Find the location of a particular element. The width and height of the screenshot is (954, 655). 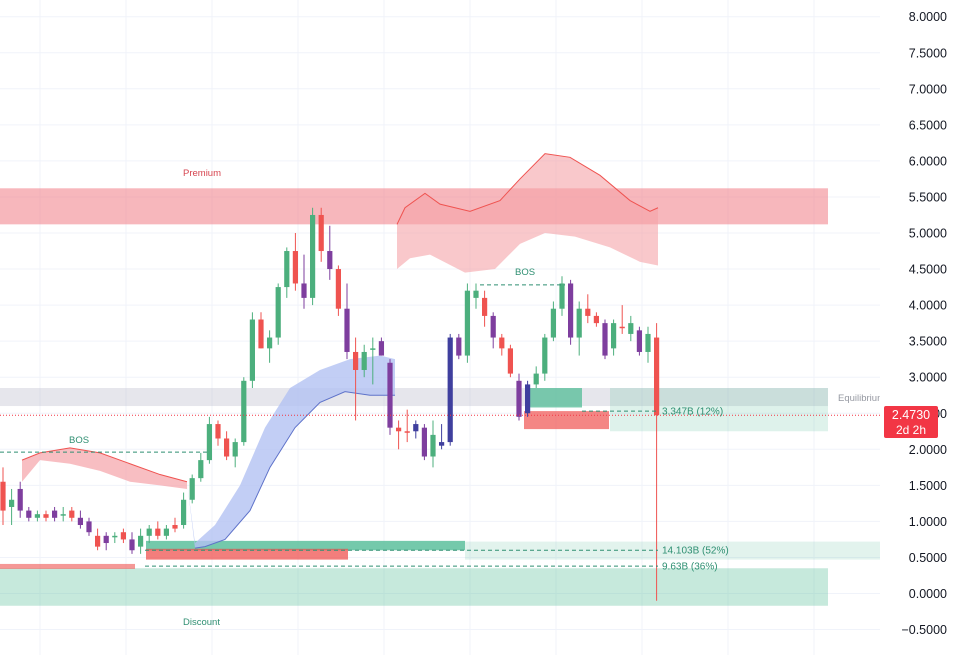

volume-level-label: 9.63B (36%) is located at coordinates (690, 567).